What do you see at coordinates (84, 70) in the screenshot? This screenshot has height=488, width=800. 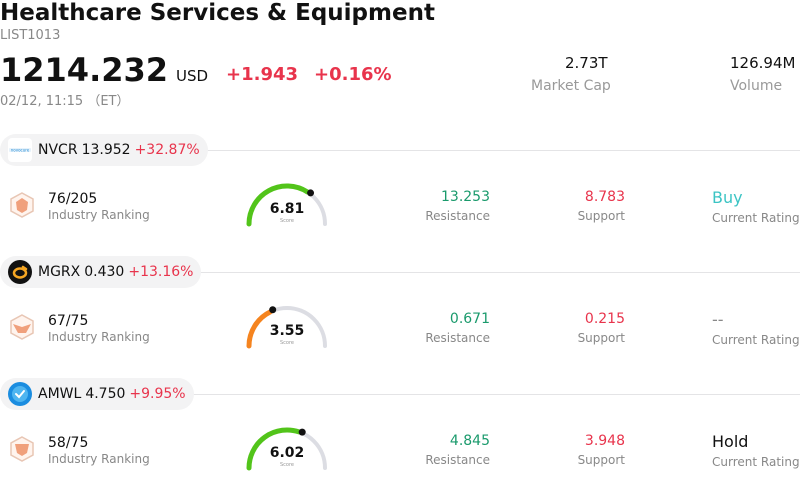 I see `index-price: 1214.232` at bounding box center [84, 70].